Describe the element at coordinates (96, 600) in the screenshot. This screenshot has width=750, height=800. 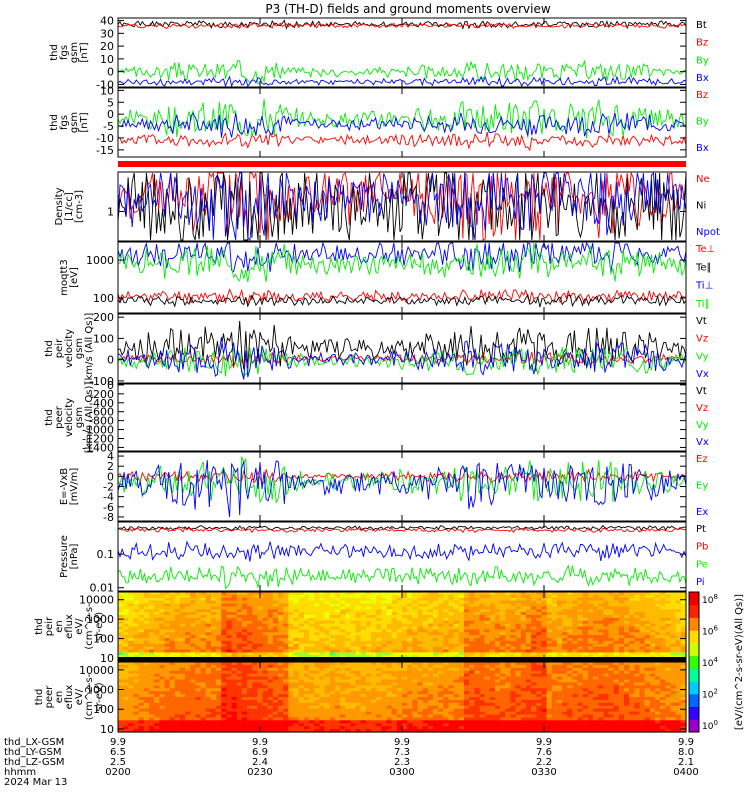
I see `y-tick-label: 10000` at that location.